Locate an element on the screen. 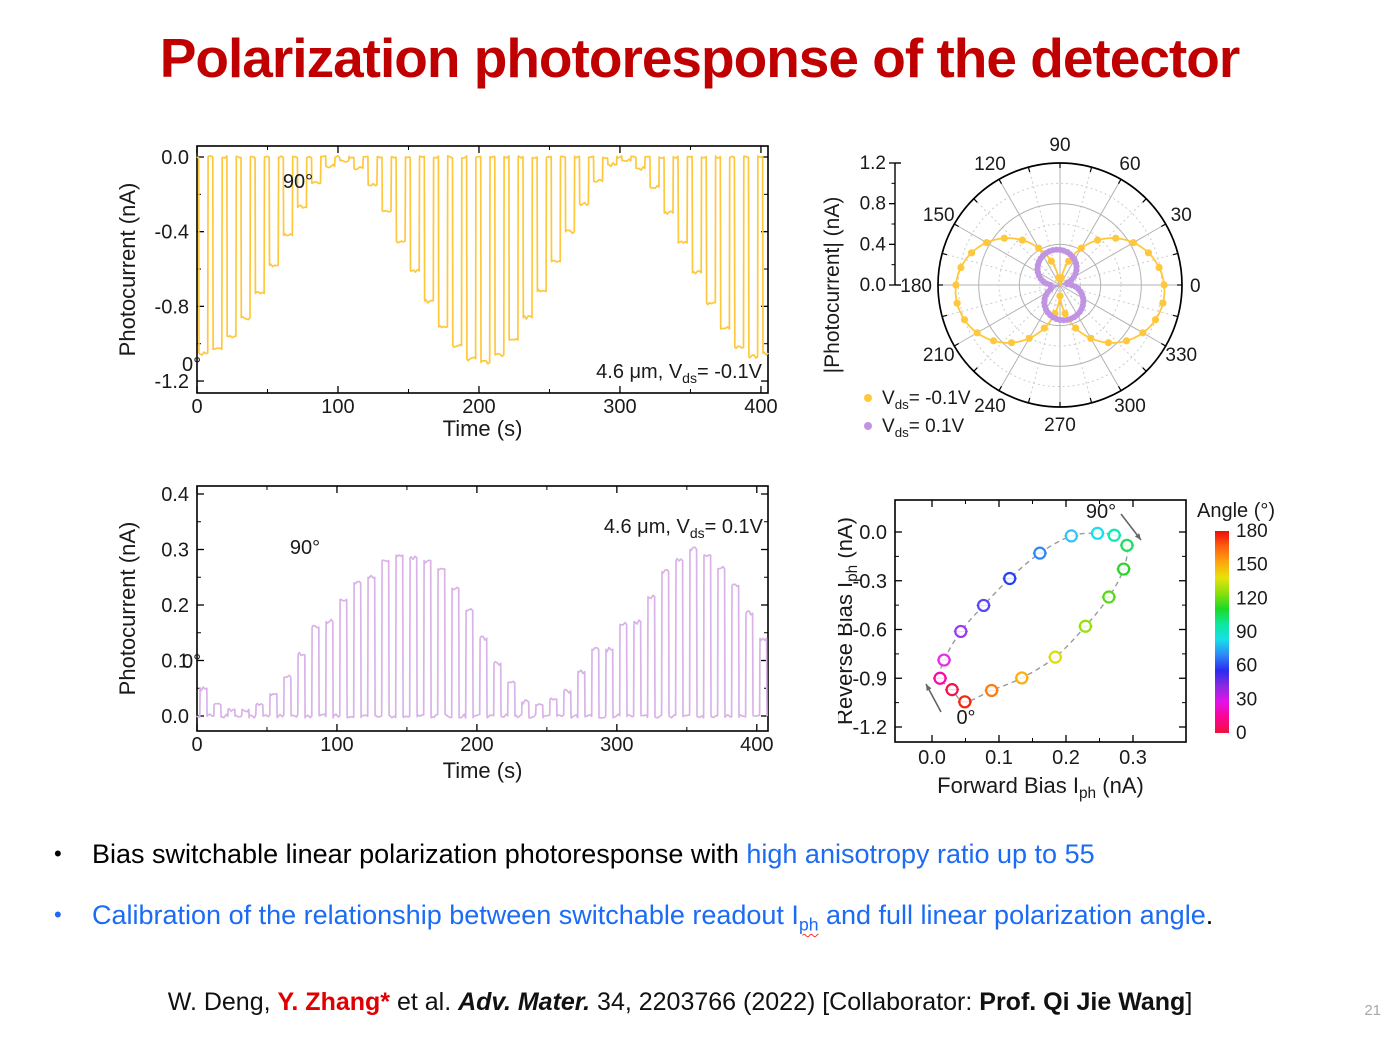 Image resolution: width=1399 pixels, height=1039 pixels. colorbar-tick-label: 90 is located at coordinates (1246, 632).